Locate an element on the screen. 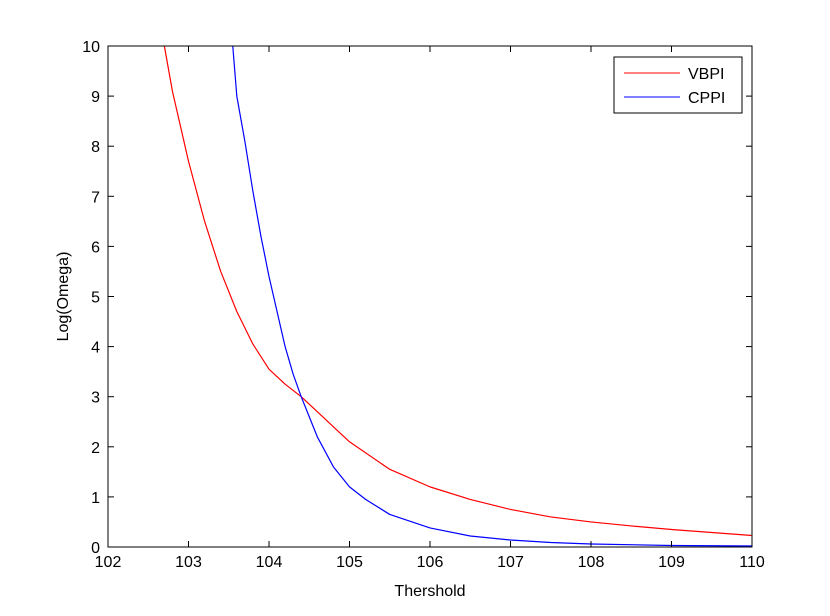 The height and width of the screenshot is (616, 830). x-tick-label: 106 is located at coordinates (430, 562).